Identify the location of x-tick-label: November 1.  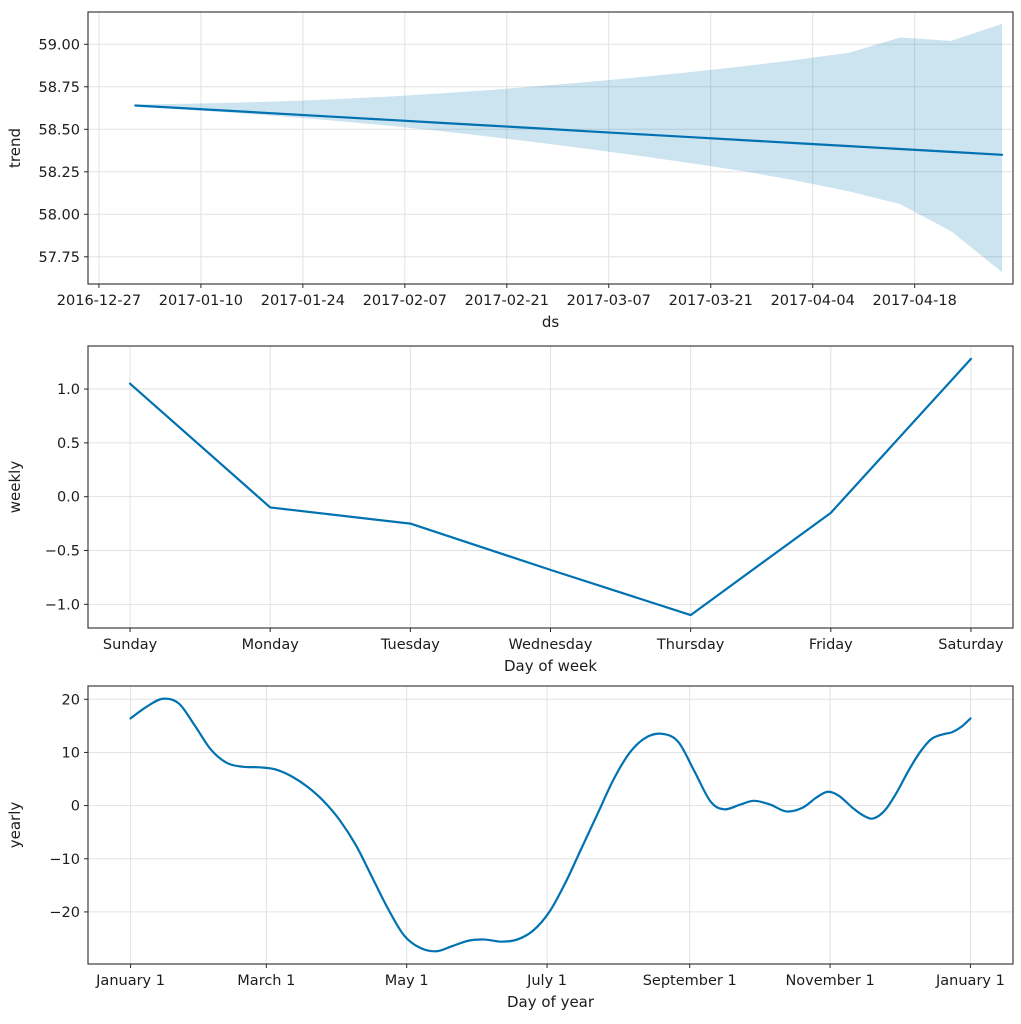
(829, 981).